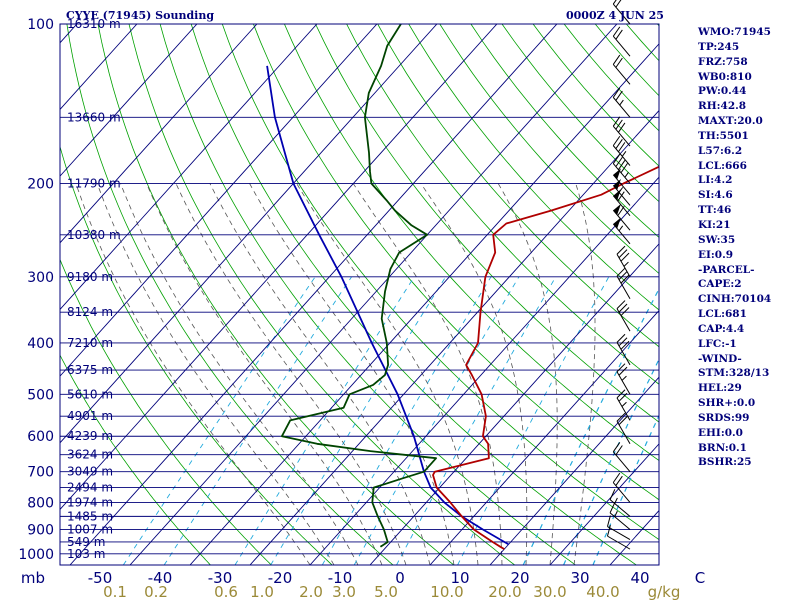  I want to click on temperature-tick-label: -10, so click(340, 578).